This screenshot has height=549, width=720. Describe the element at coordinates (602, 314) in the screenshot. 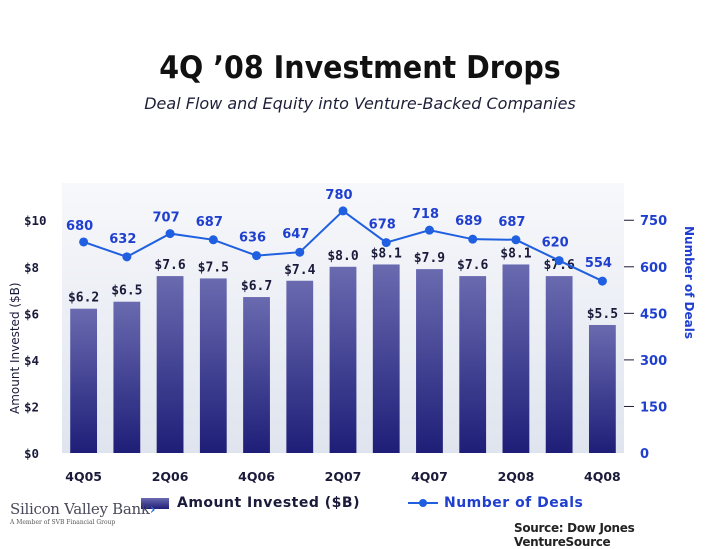

I see `bar-data-label: $5.5` at that location.